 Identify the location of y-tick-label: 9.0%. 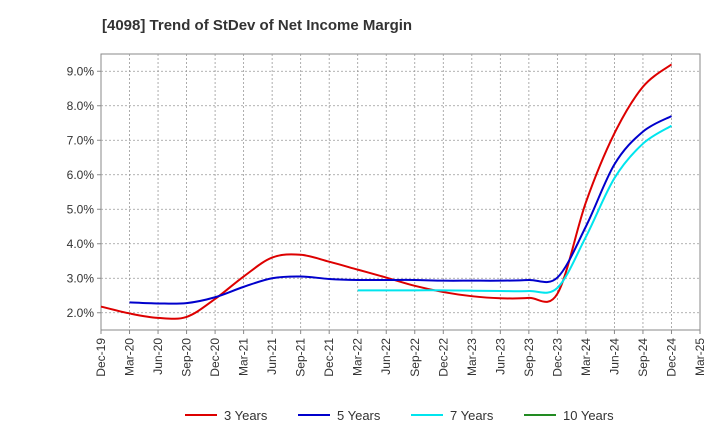
(81, 71).